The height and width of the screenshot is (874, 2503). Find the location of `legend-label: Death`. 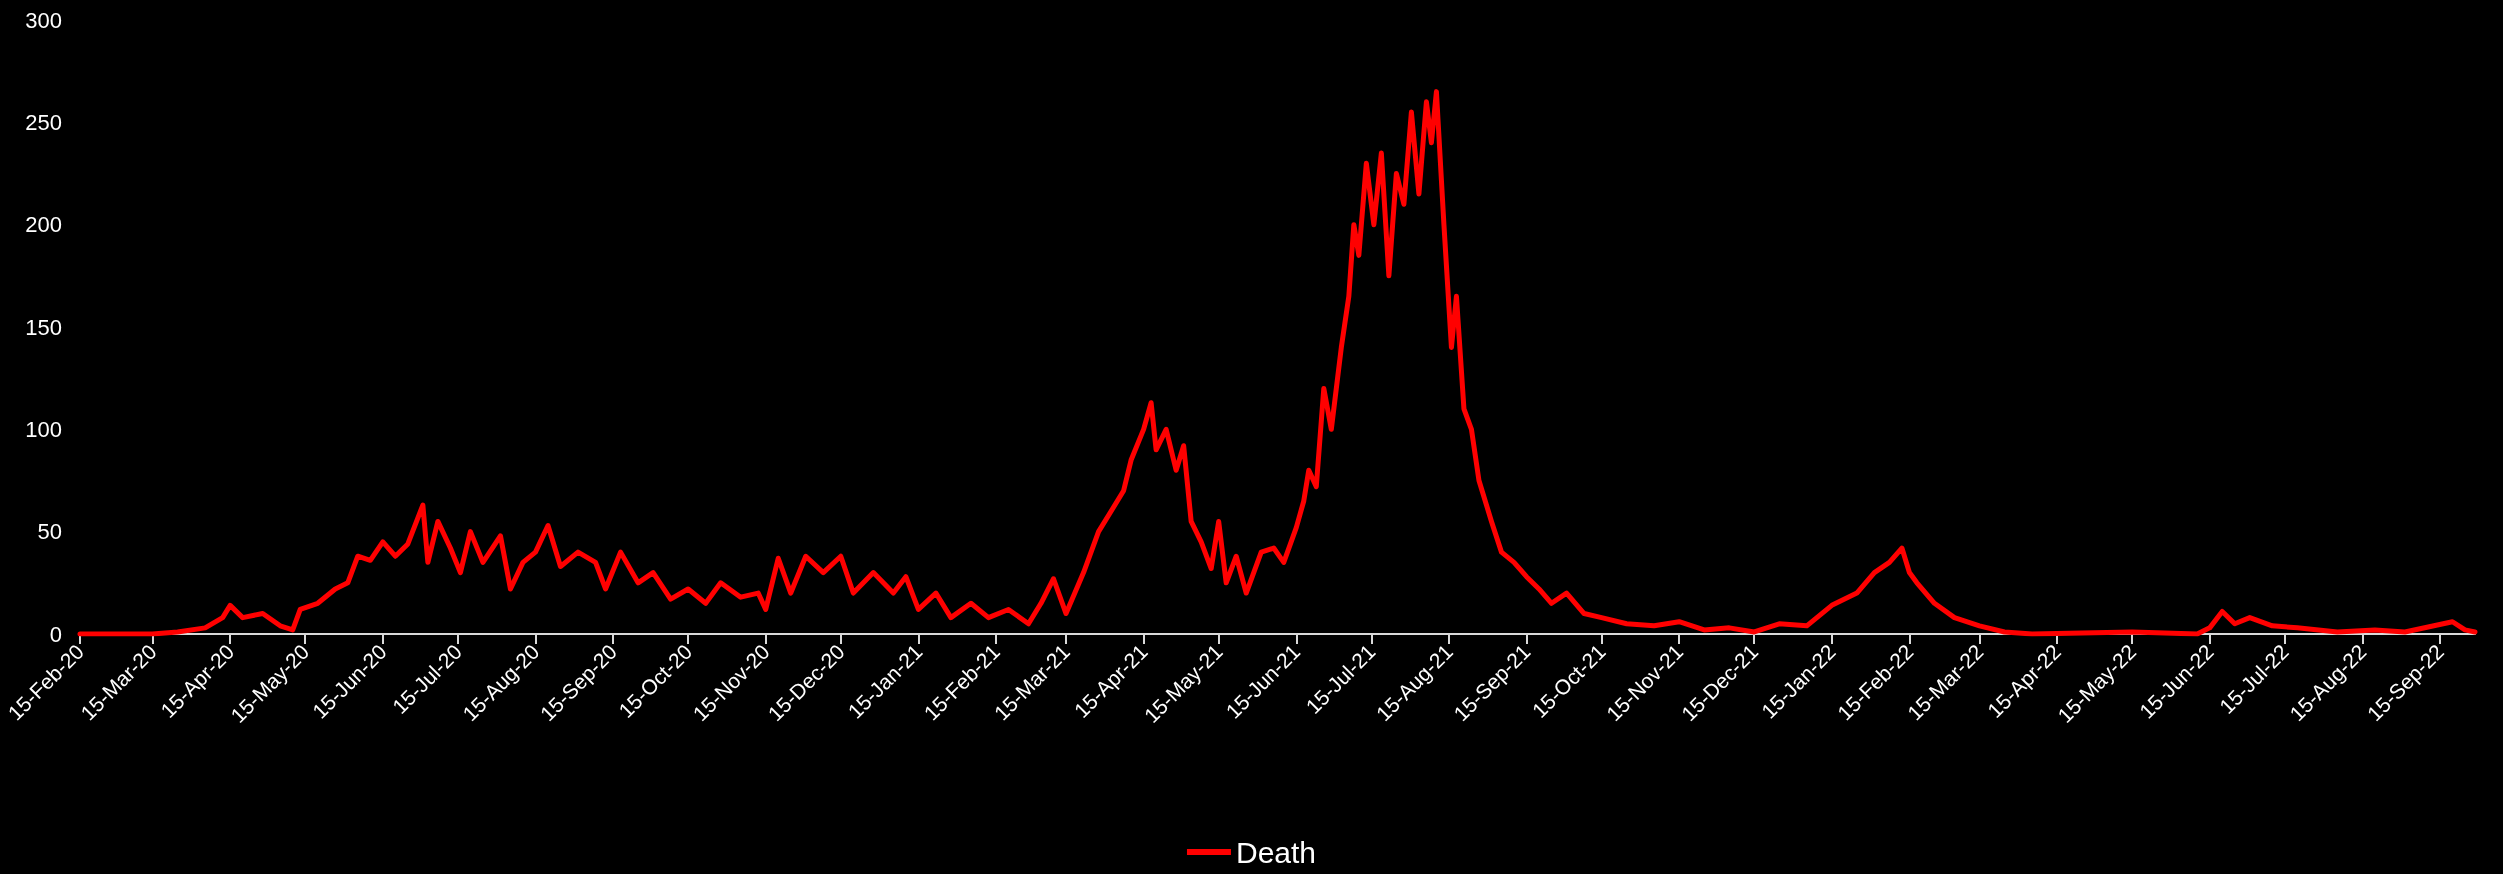

legend-label: Death is located at coordinates (1276, 852).